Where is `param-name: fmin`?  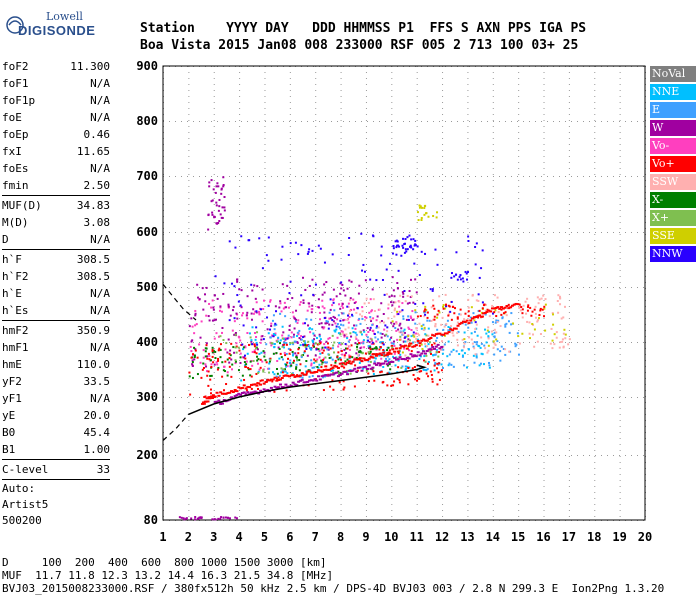 param-name: fmin is located at coordinates (15, 185).